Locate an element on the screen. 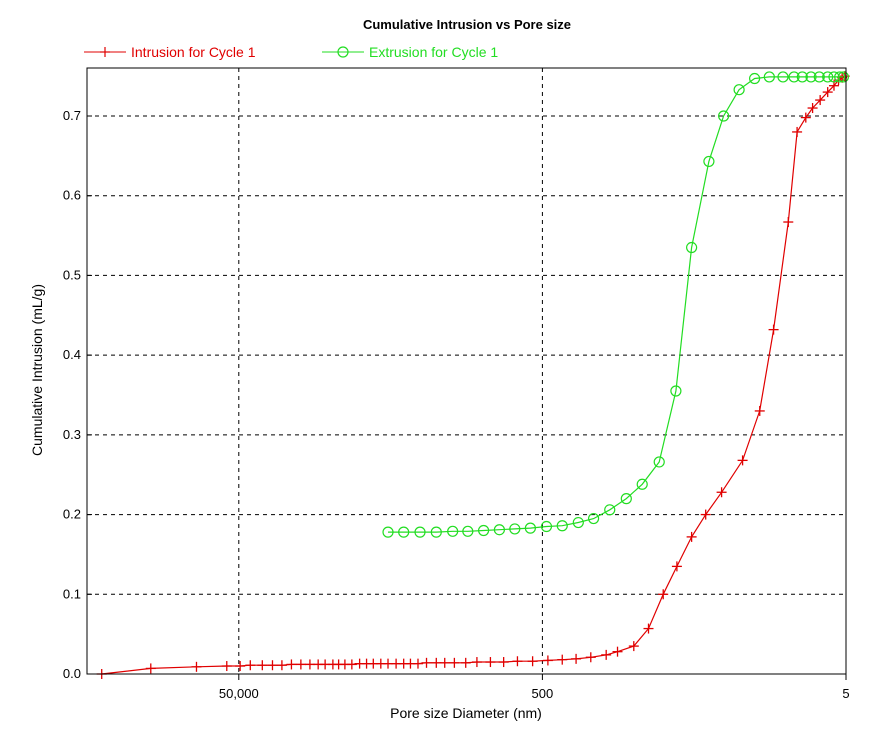 This screenshot has width=882, height=744. y-axis-label: Cumulative Intrusion (mL/g) is located at coordinates (37, 370).